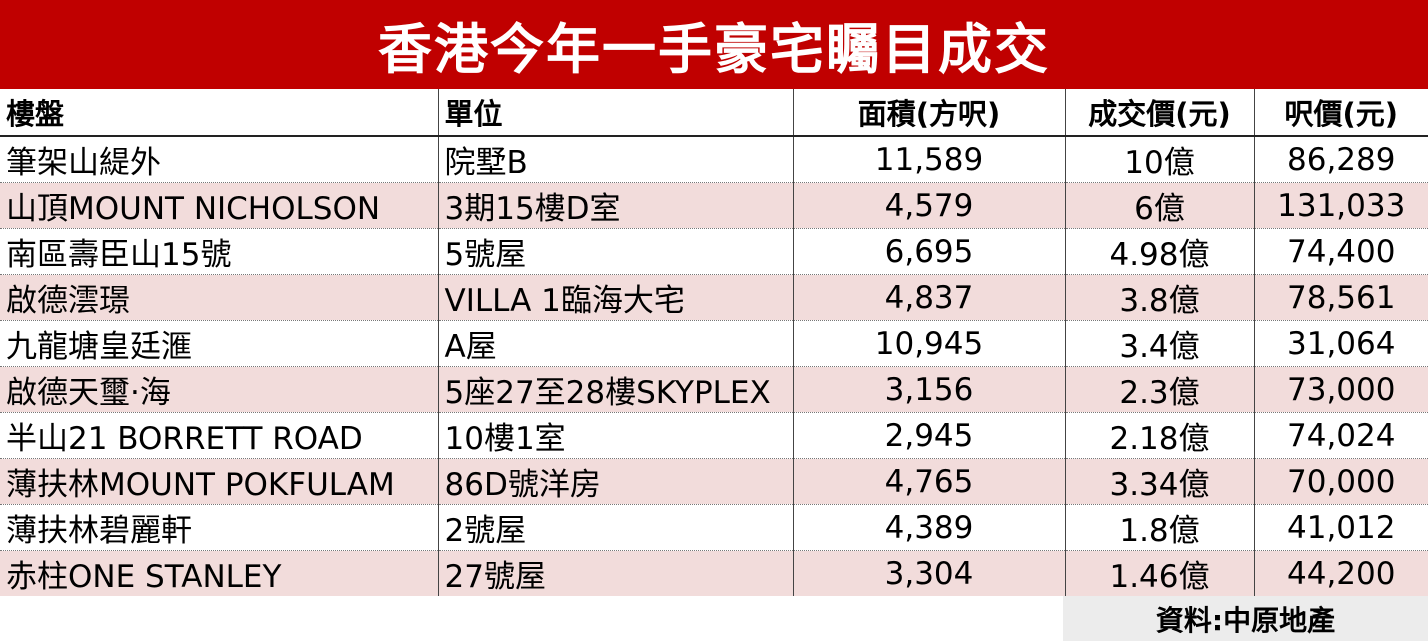  What do you see at coordinates (928, 435) in the screenshot?
I see `cell-area: 2,945` at bounding box center [928, 435].